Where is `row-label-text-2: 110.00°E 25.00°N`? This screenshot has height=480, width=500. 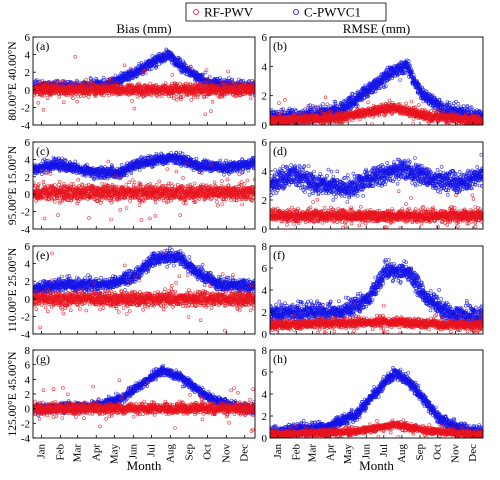 row-label-text-2: 110.00°E 25.00°N is located at coordinates (13, 289).